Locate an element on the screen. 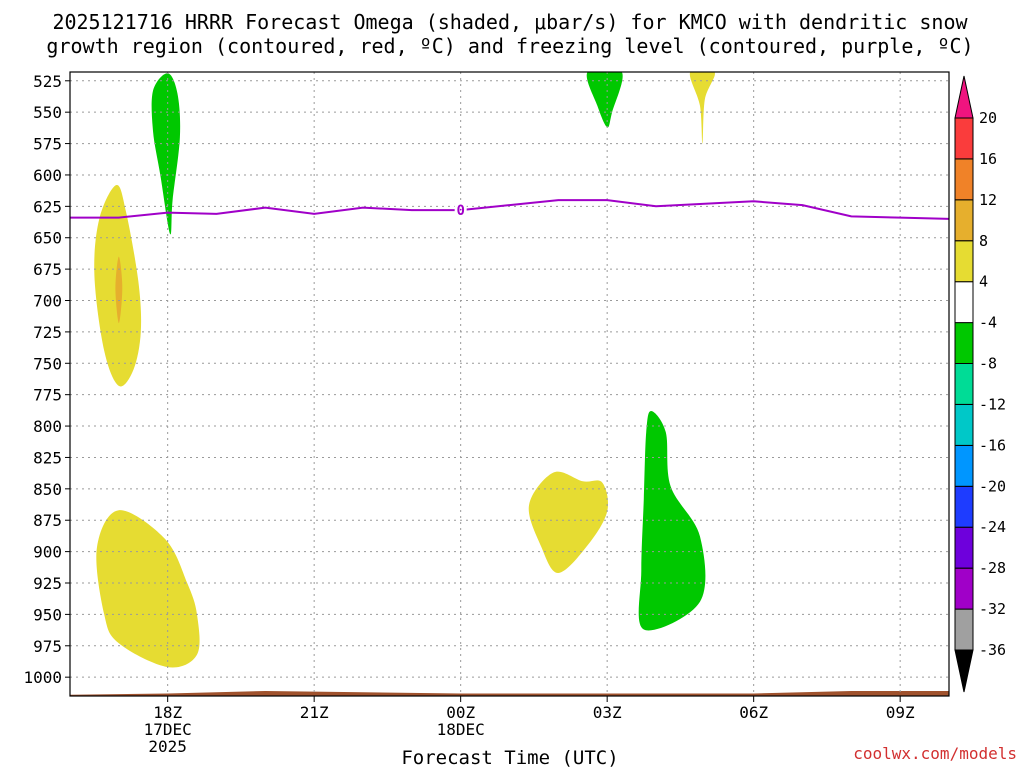 The height and width of the screenshot is (768, 1024). terrain-fill is located at coordinates (509, 693).